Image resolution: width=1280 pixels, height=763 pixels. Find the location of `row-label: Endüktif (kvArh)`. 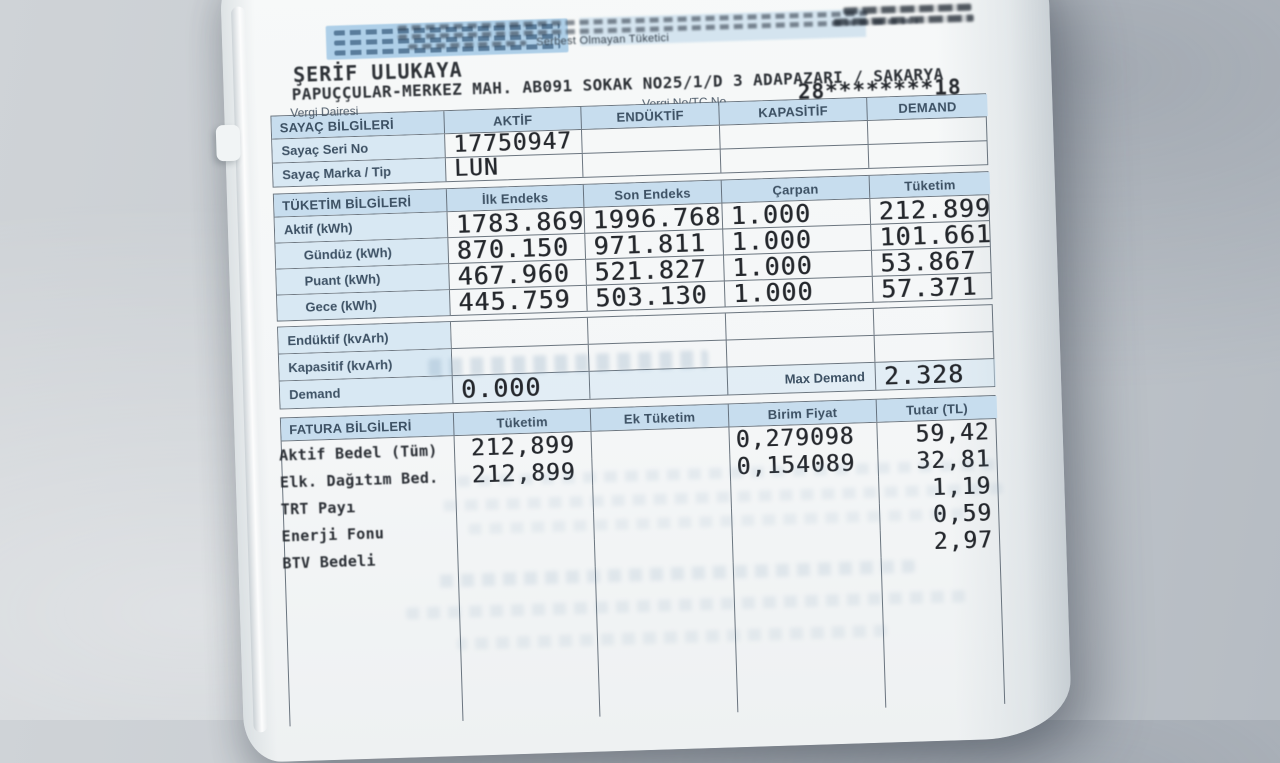

row-label: Endüktif (kvArh) is located at coordinates (364, 338).